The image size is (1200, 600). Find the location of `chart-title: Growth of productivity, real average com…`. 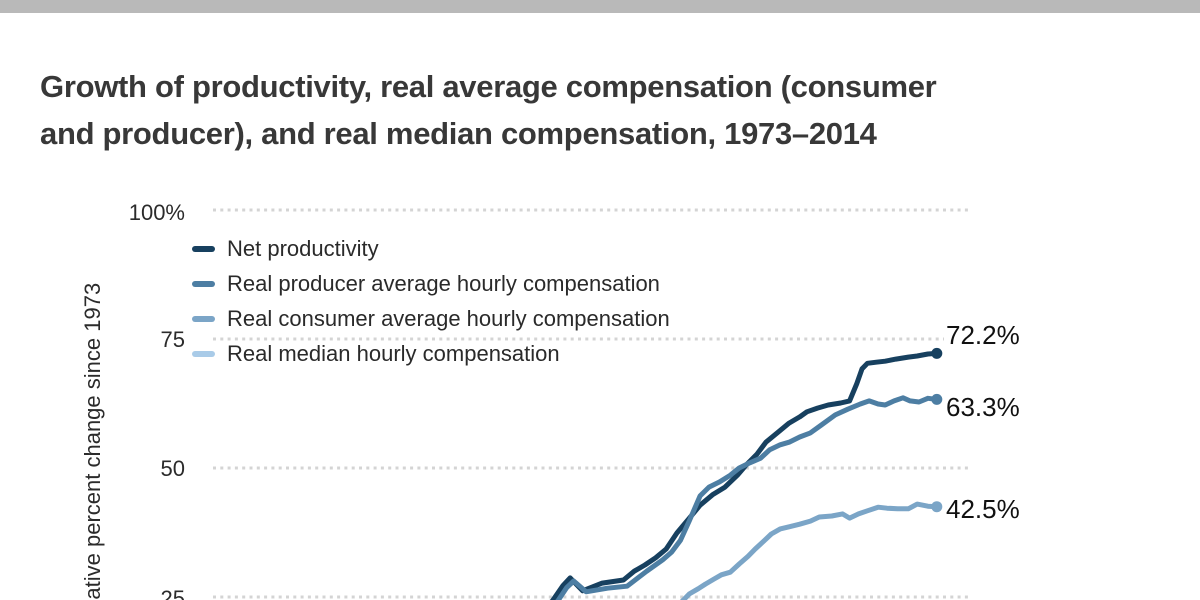

chart-title: Growth of productivity, real average com… is located at coordinates (610, 110).